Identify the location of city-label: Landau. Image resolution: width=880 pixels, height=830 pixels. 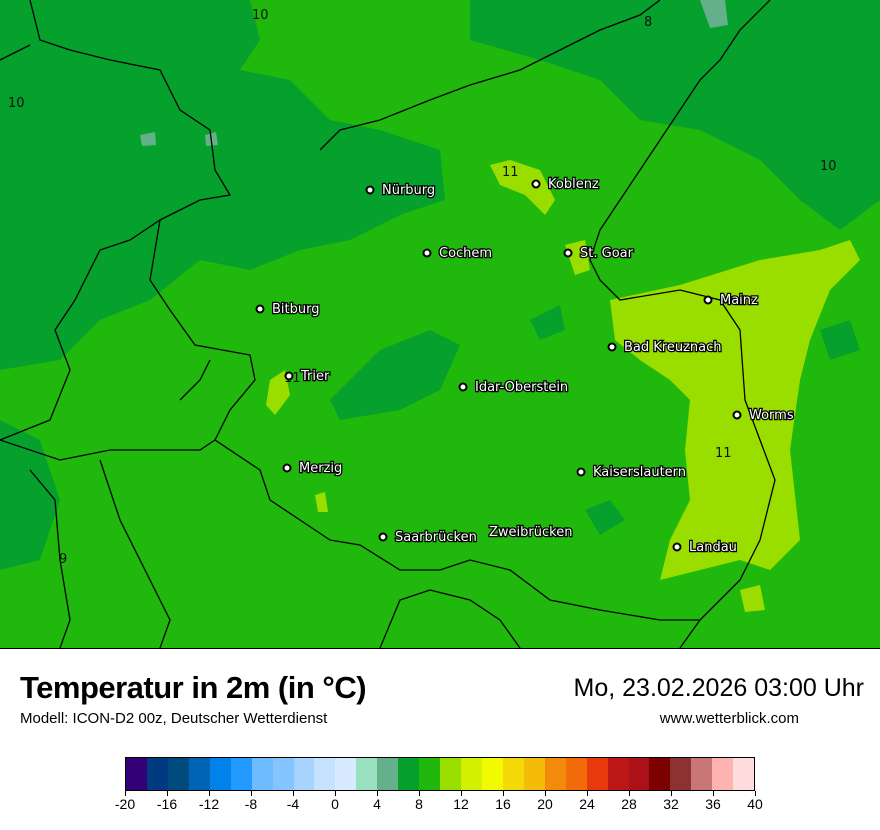
(713, 547).